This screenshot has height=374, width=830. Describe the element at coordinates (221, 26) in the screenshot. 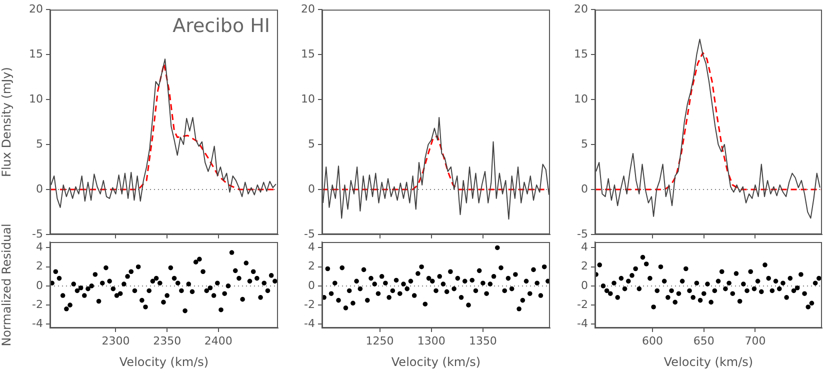

I see `annotation: Arecibo HI` at that location.